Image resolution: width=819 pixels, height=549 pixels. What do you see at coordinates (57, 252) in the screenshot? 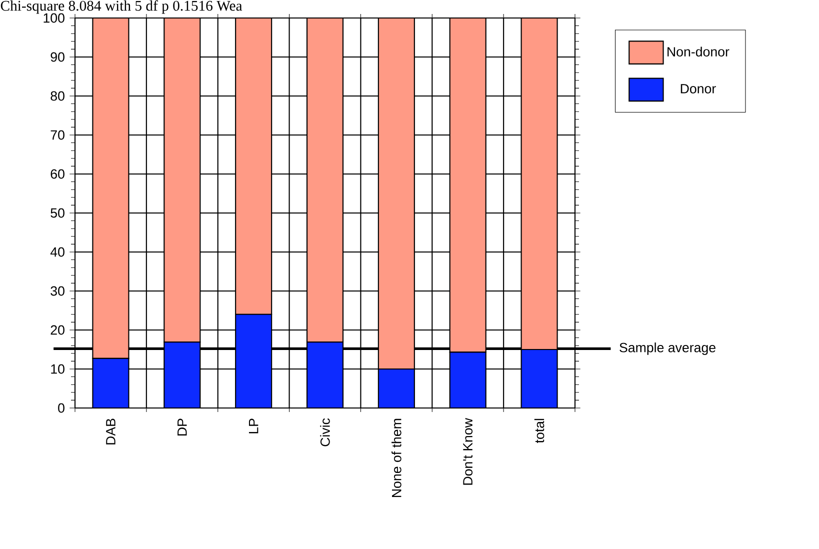
I see `y-tick-label: 40` at bounding box center [57, 252].